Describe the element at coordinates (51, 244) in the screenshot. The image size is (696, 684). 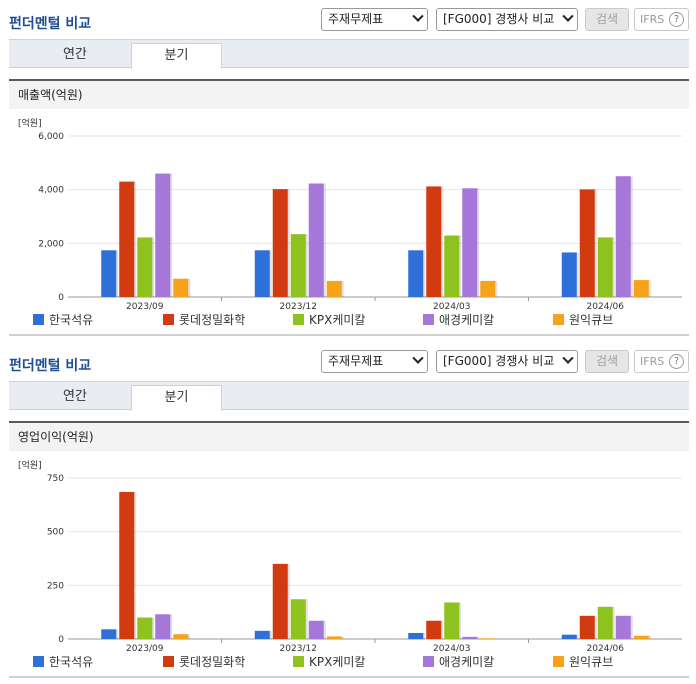
I see `y-tick-label: 2,000` at that location.